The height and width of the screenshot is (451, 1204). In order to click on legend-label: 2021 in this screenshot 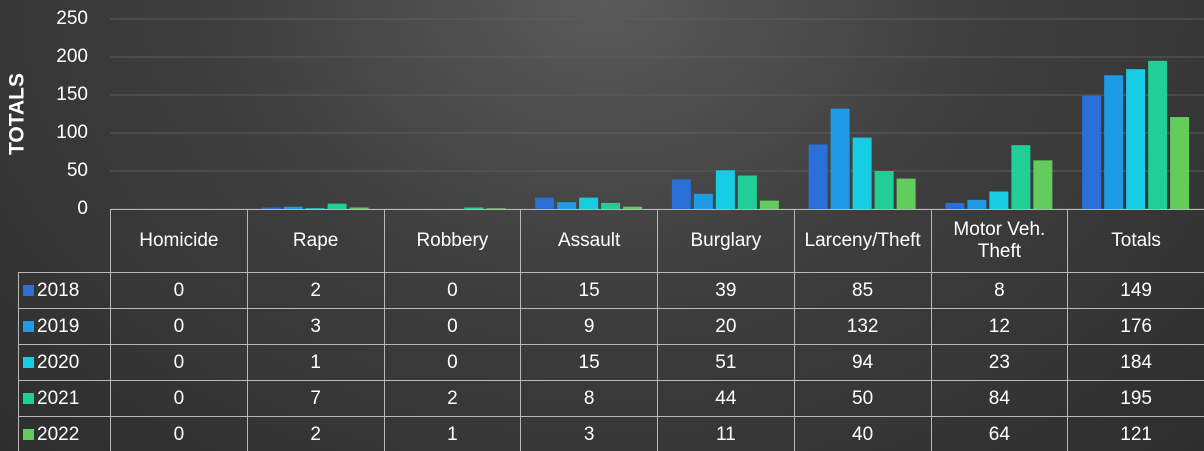, I will do `click(58, 398)`.